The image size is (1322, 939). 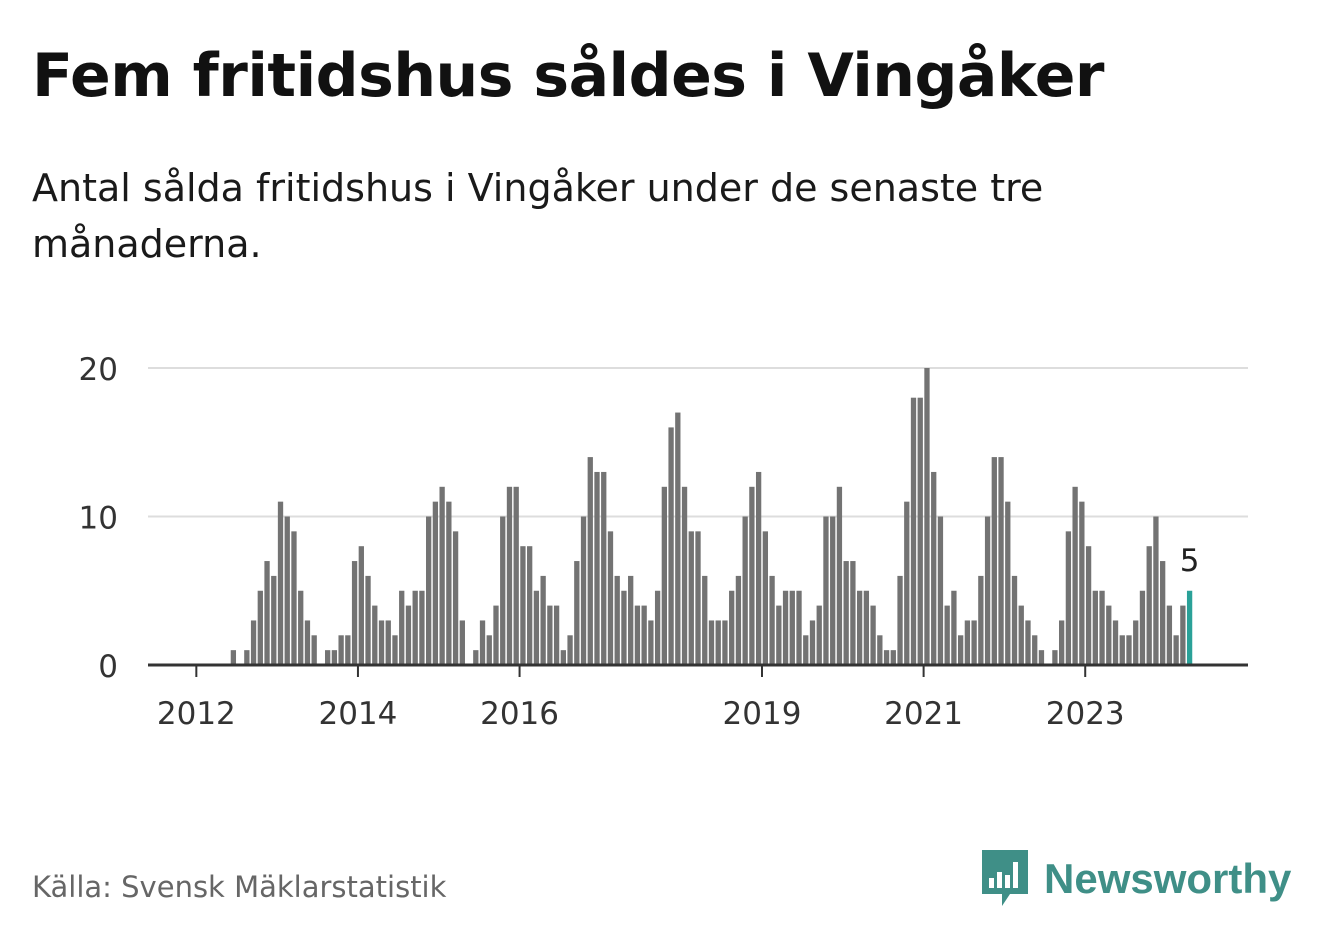 I want to click on x-tick-label: 2021, so click(x=923, y=714).